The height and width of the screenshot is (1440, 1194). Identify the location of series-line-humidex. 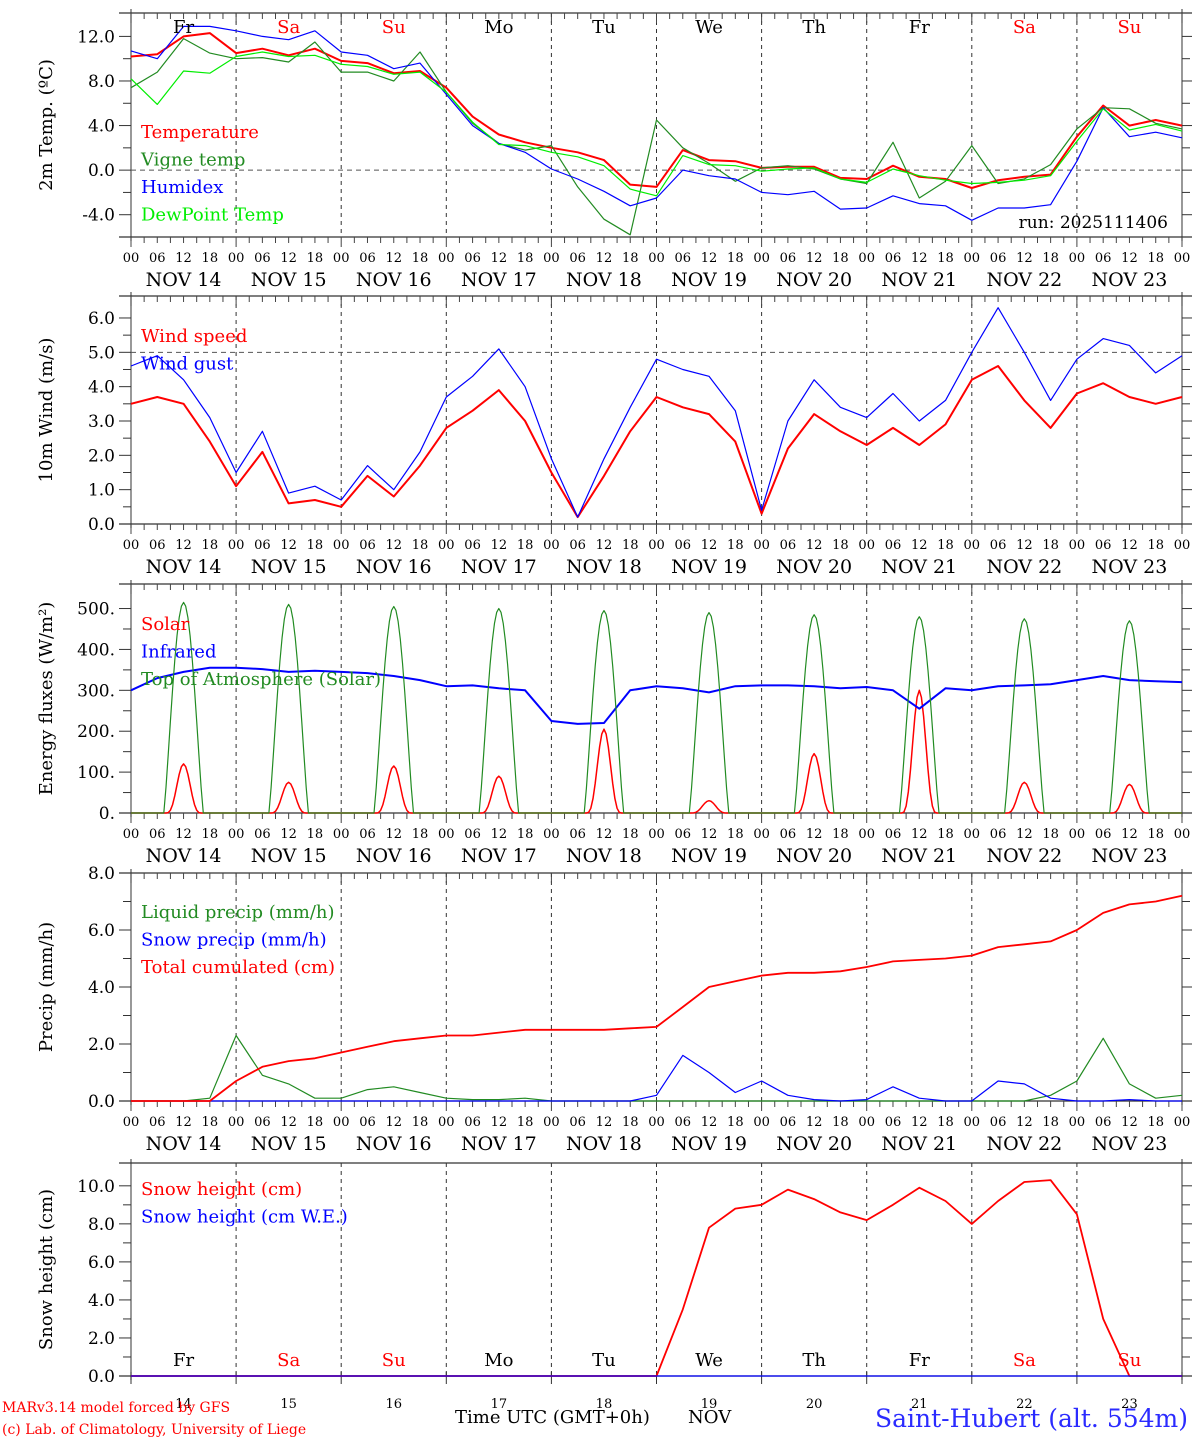
(656, 123).